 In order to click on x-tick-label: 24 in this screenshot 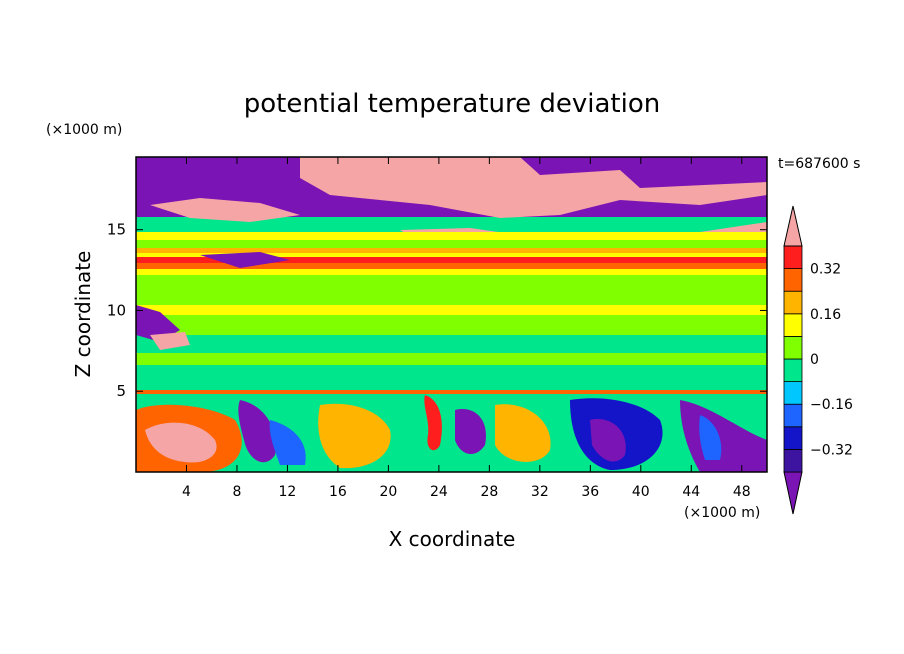, I will do `click(439, 492)`.